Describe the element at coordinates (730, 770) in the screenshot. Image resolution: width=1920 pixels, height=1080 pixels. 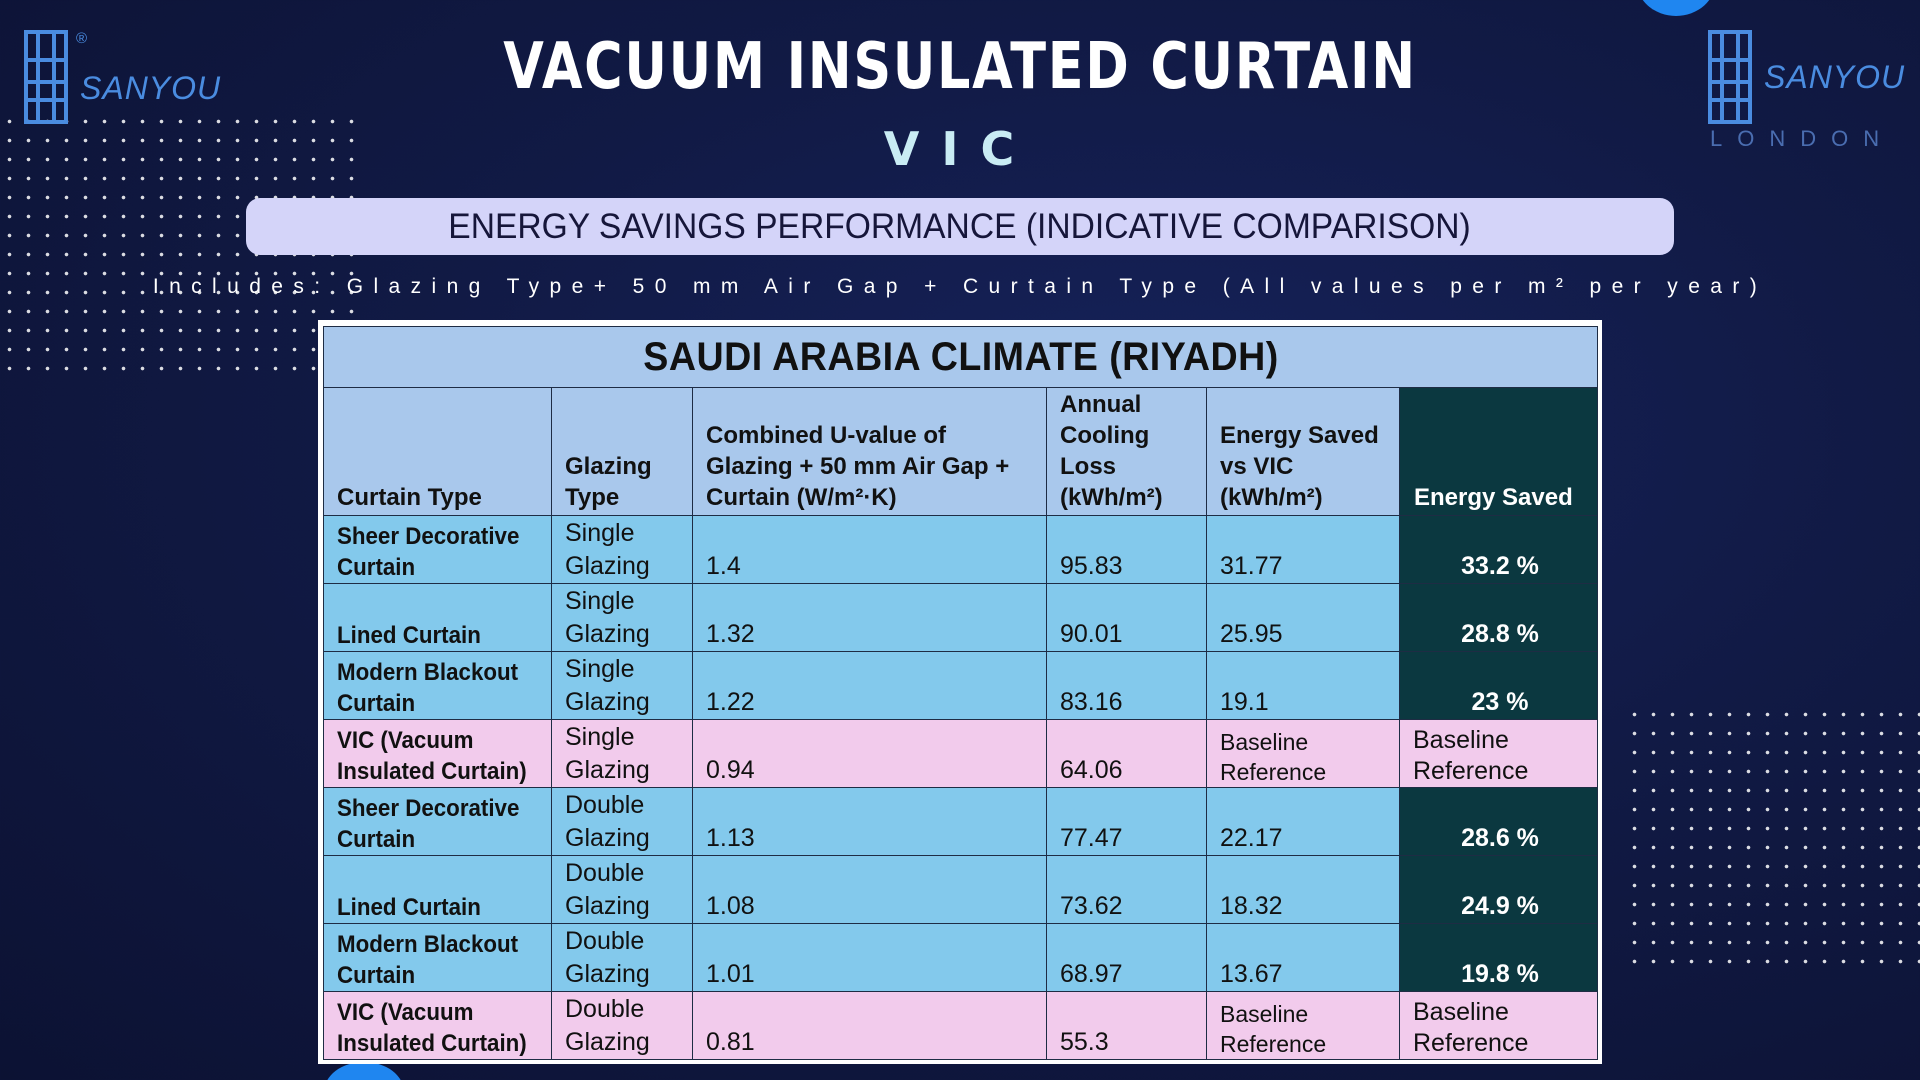
I see `u-value-cell-text: 0.94` at that location.